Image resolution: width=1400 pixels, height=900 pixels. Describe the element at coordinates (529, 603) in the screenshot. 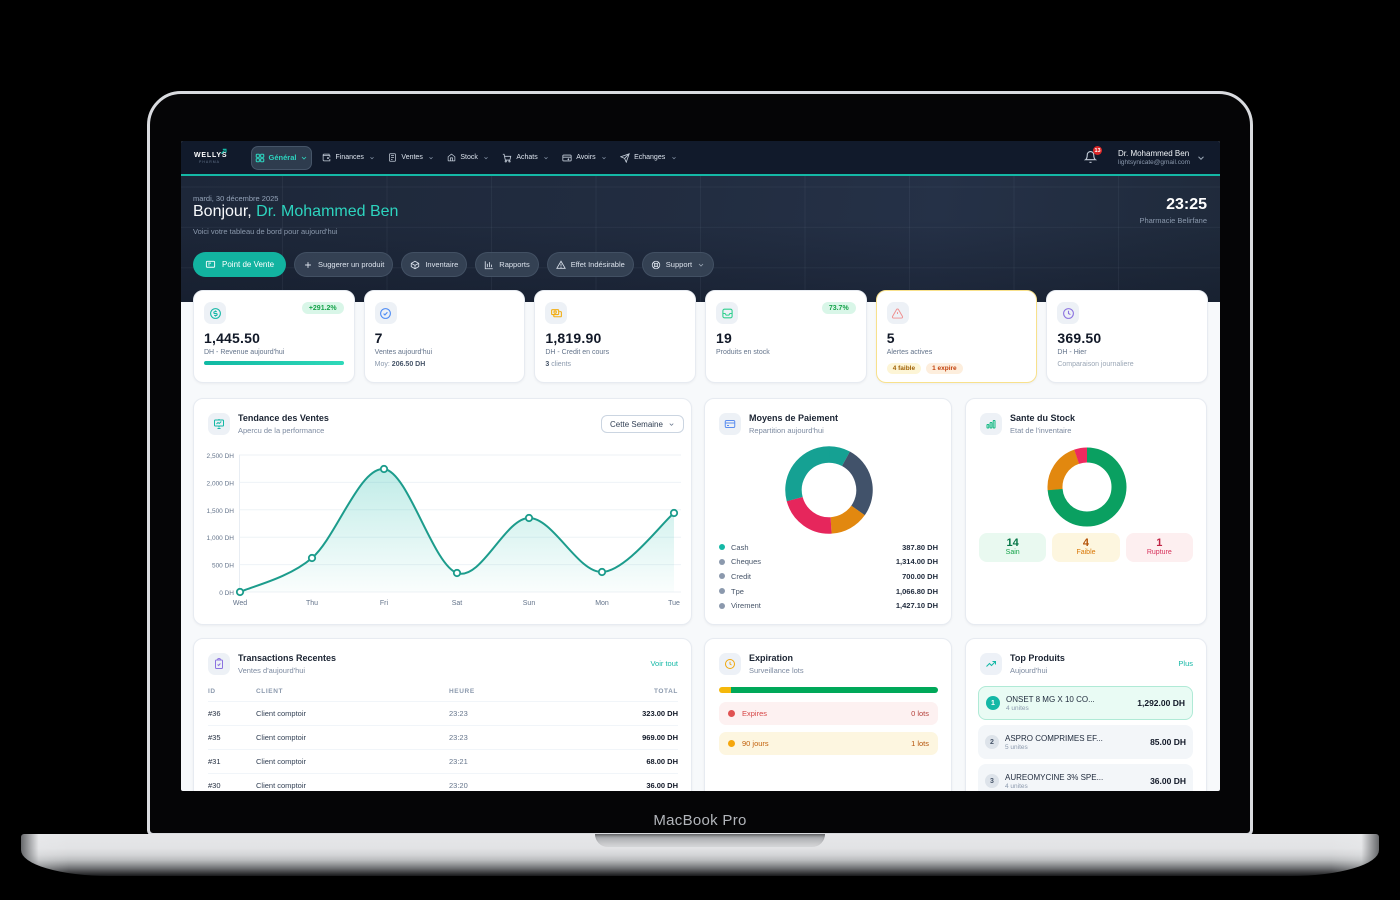

I see `svg-text: Sun` at that location.